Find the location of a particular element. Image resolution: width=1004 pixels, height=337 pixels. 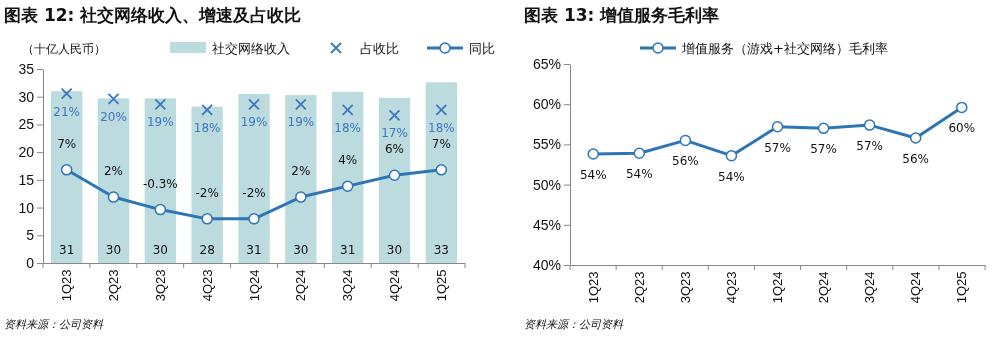

y-tick-label: 35 is located at coordinates (26, 68).